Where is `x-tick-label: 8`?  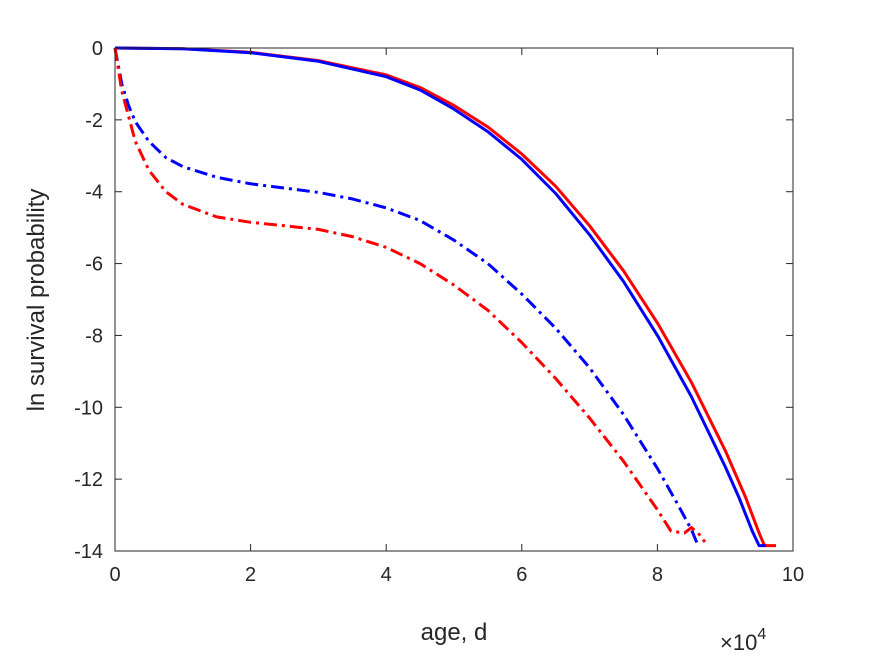
x-tick-label: 8 is located at coordinates (657, 575).